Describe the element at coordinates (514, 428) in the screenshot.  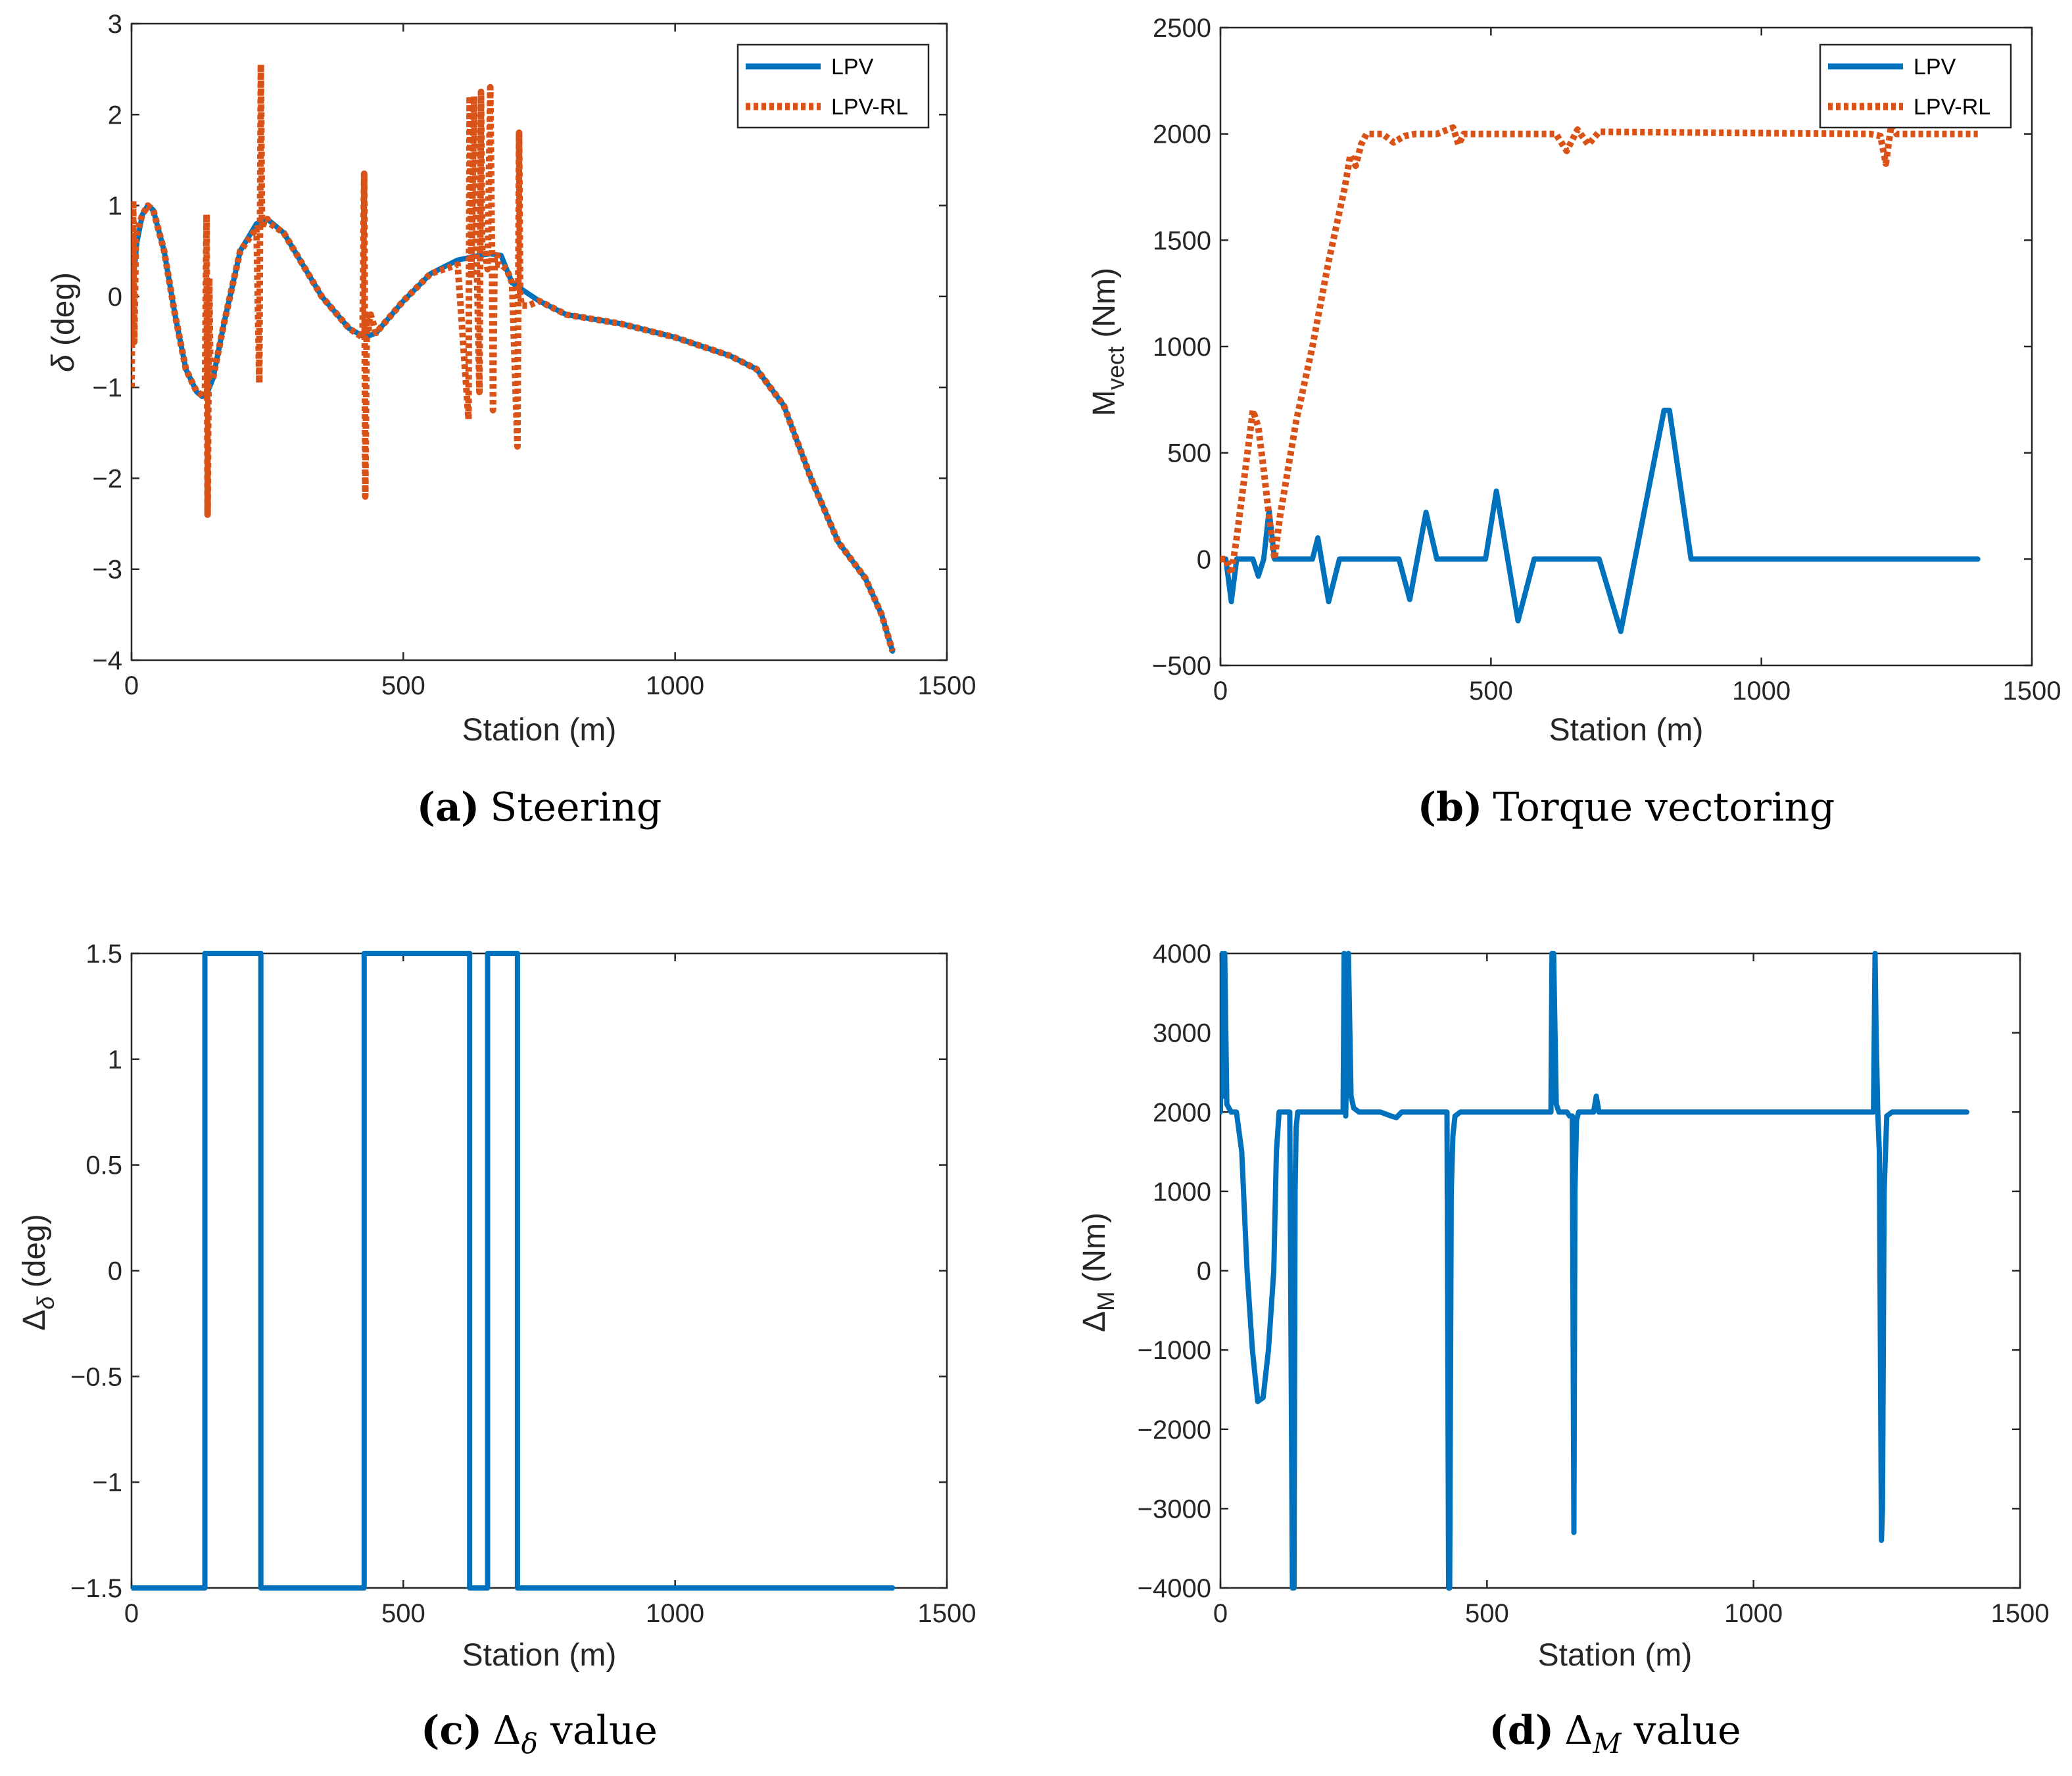
I see `series-line-a-lpv` at that location.